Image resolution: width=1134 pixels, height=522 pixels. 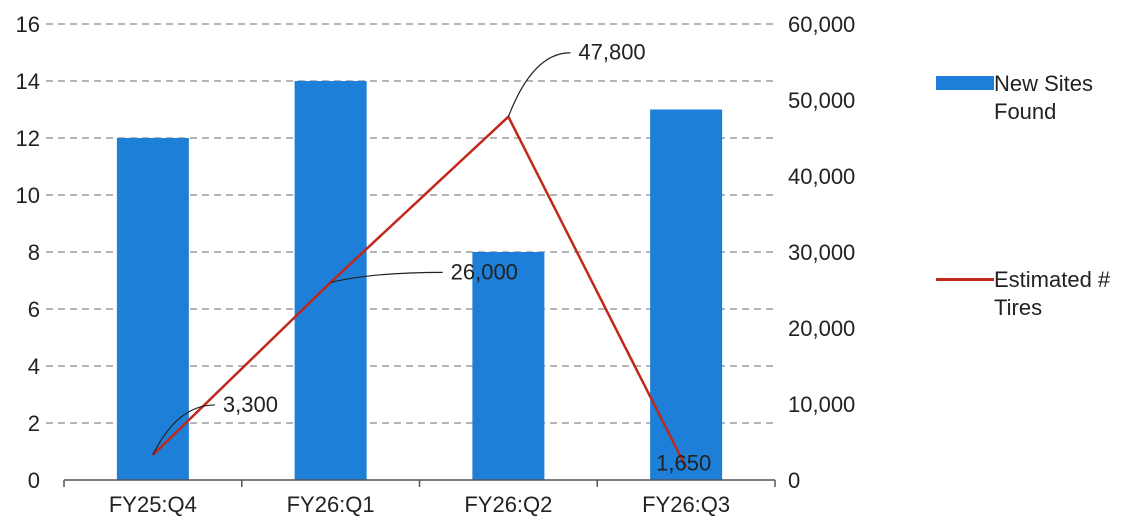 I want to click on x-tick-label: FY26:Q2, so click(x=508, y=504).